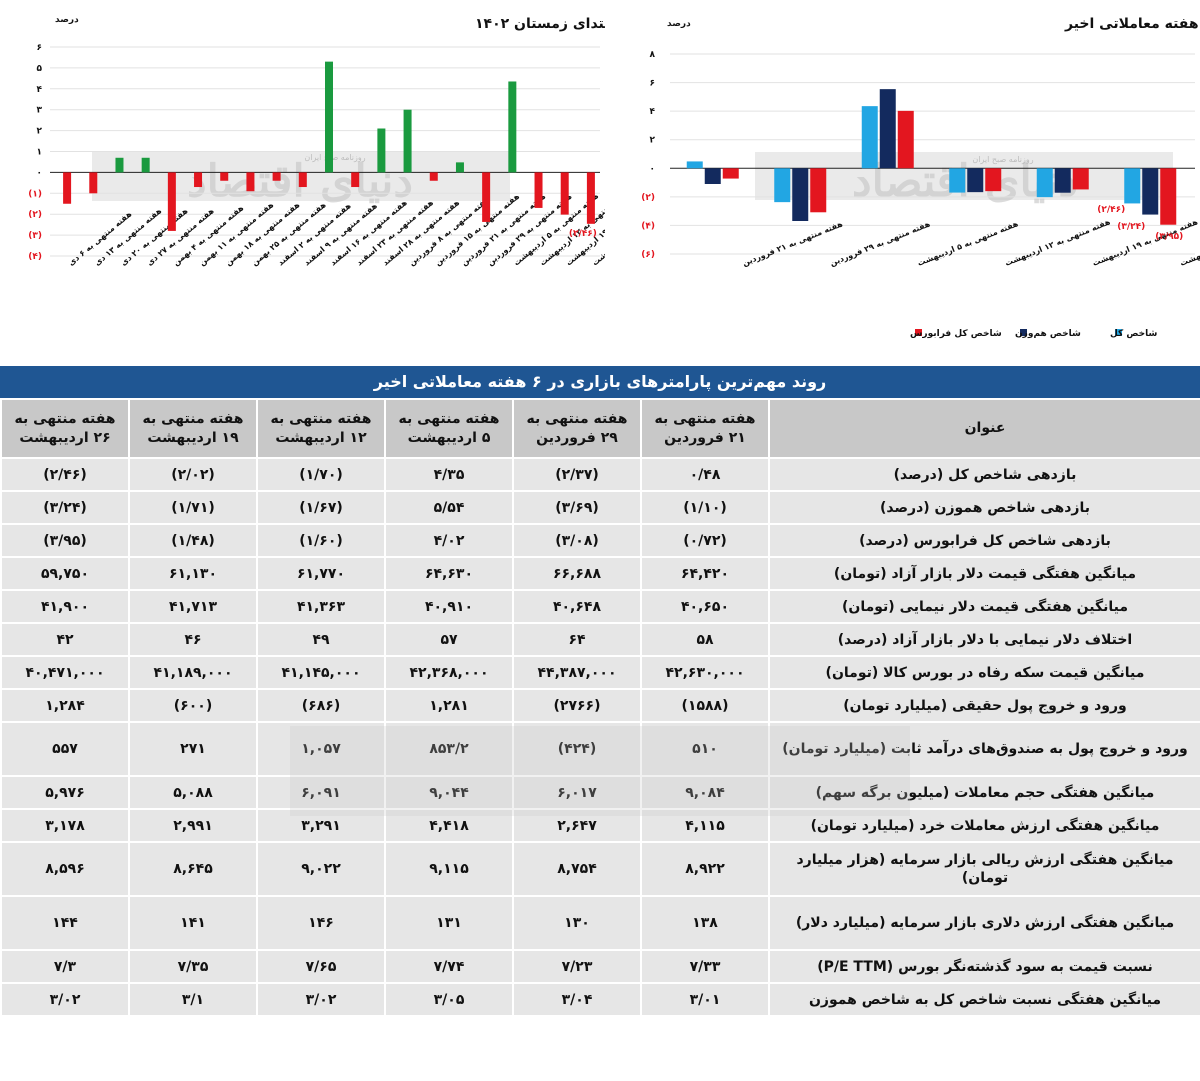 The width and height of the screenshot is (1200, 1081). What do you see at coordinates (577, 923) in the screenshot?
I see `row-value: ۱۳۰` at bounding box center [577, 923].